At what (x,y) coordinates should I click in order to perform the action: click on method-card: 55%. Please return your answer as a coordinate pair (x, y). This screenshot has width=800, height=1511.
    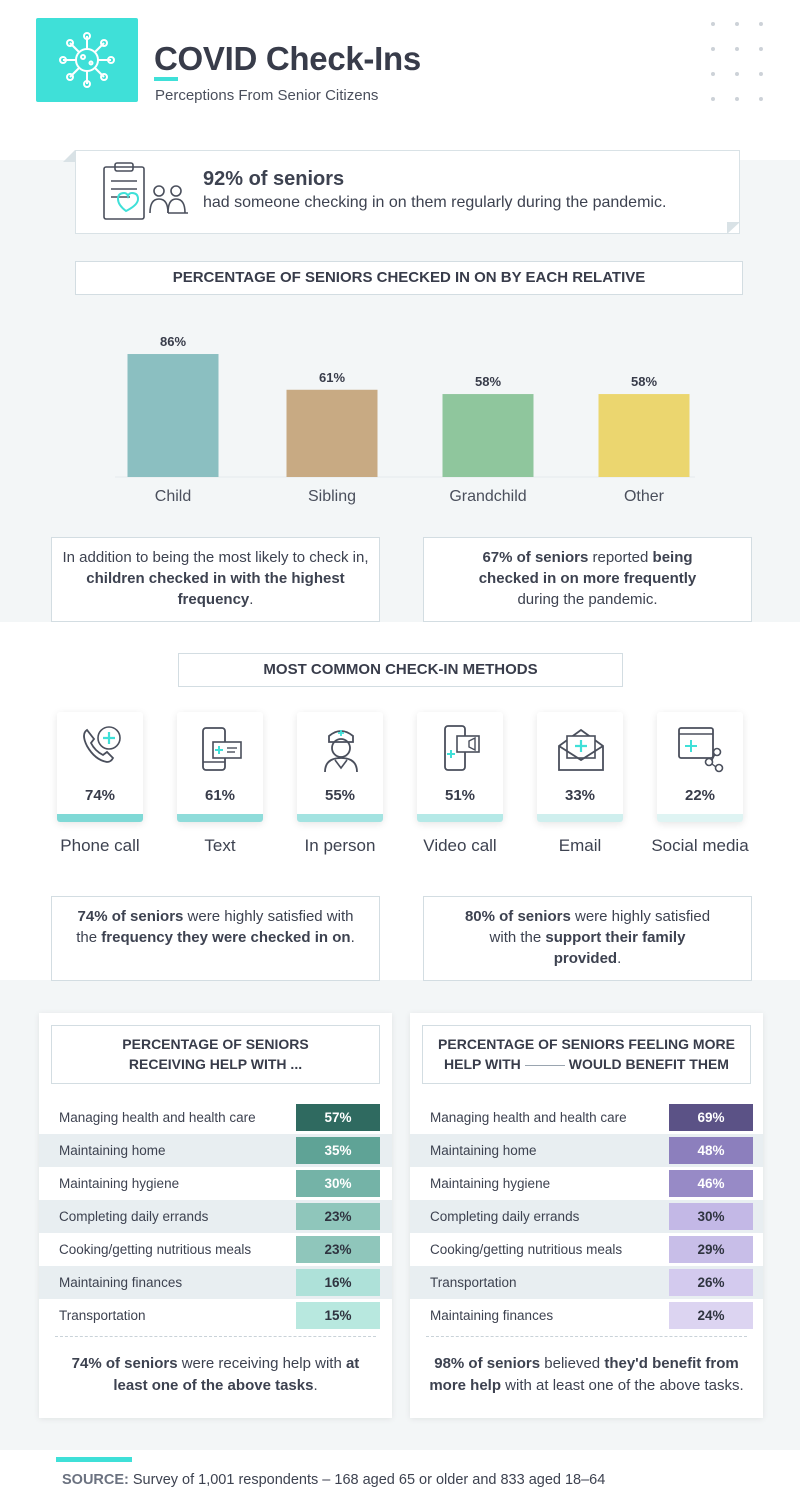
    Looking at the image, I should click on (340, 767).